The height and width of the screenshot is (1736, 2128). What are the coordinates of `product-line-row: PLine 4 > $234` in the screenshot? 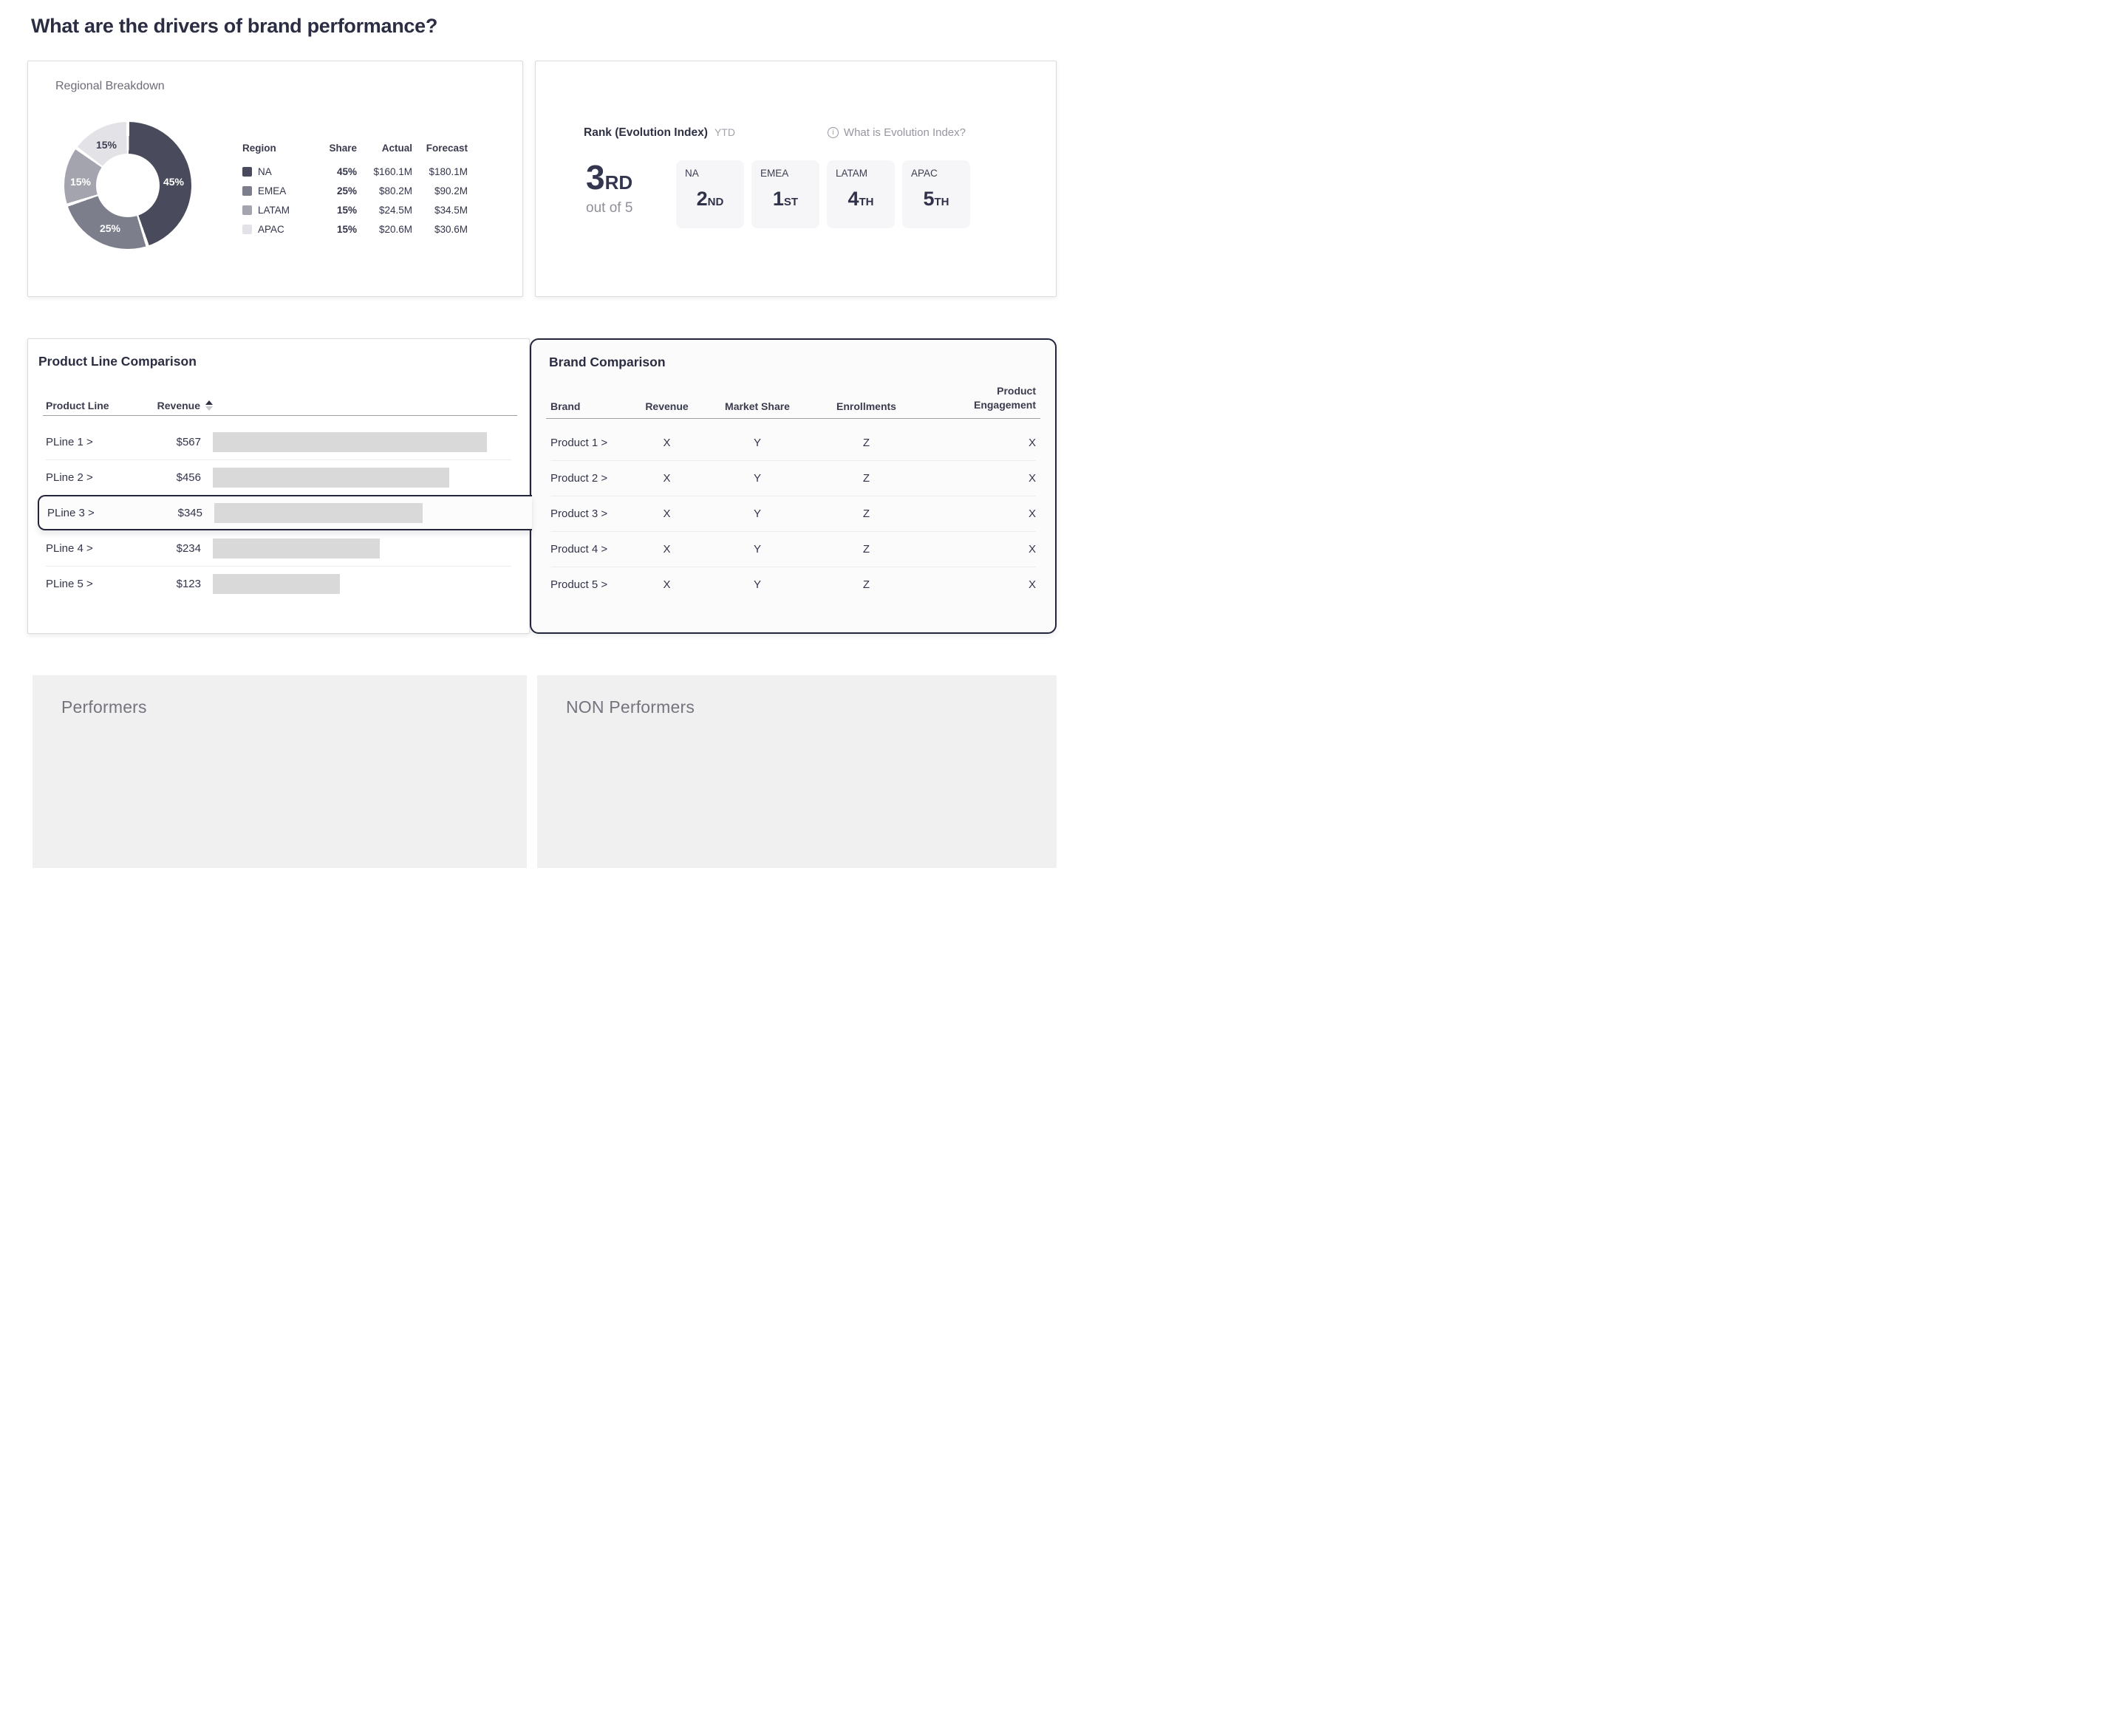 It's located at (278, 548).